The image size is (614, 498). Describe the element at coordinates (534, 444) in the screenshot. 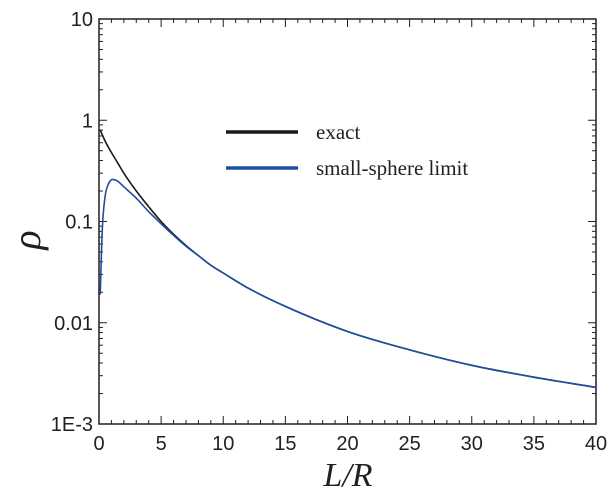

I see `x-tick-label: 35` at that location.